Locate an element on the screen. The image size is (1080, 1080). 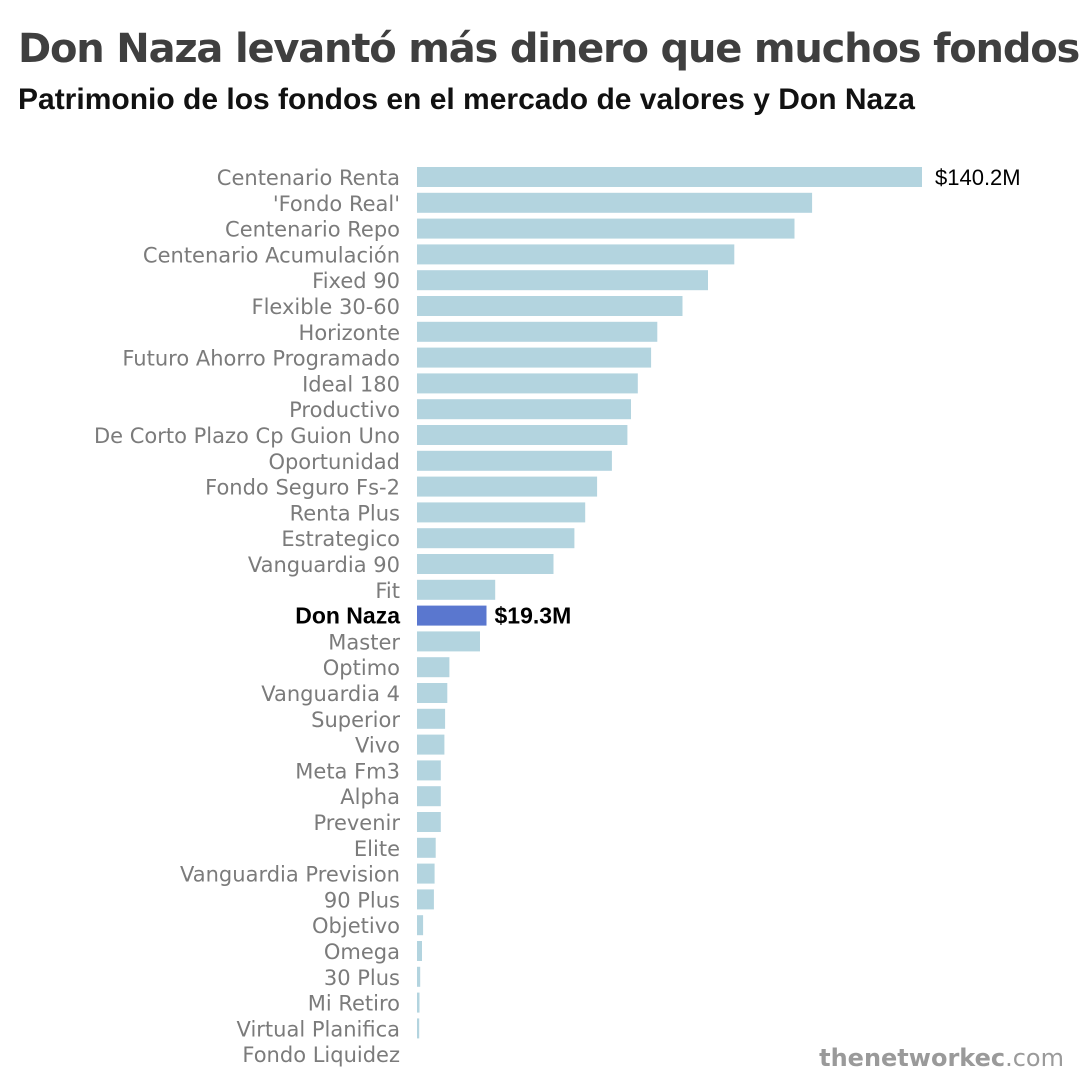
category-label-flexible-30-60: Flexible 30-60 is located at coordinates (325, 307).